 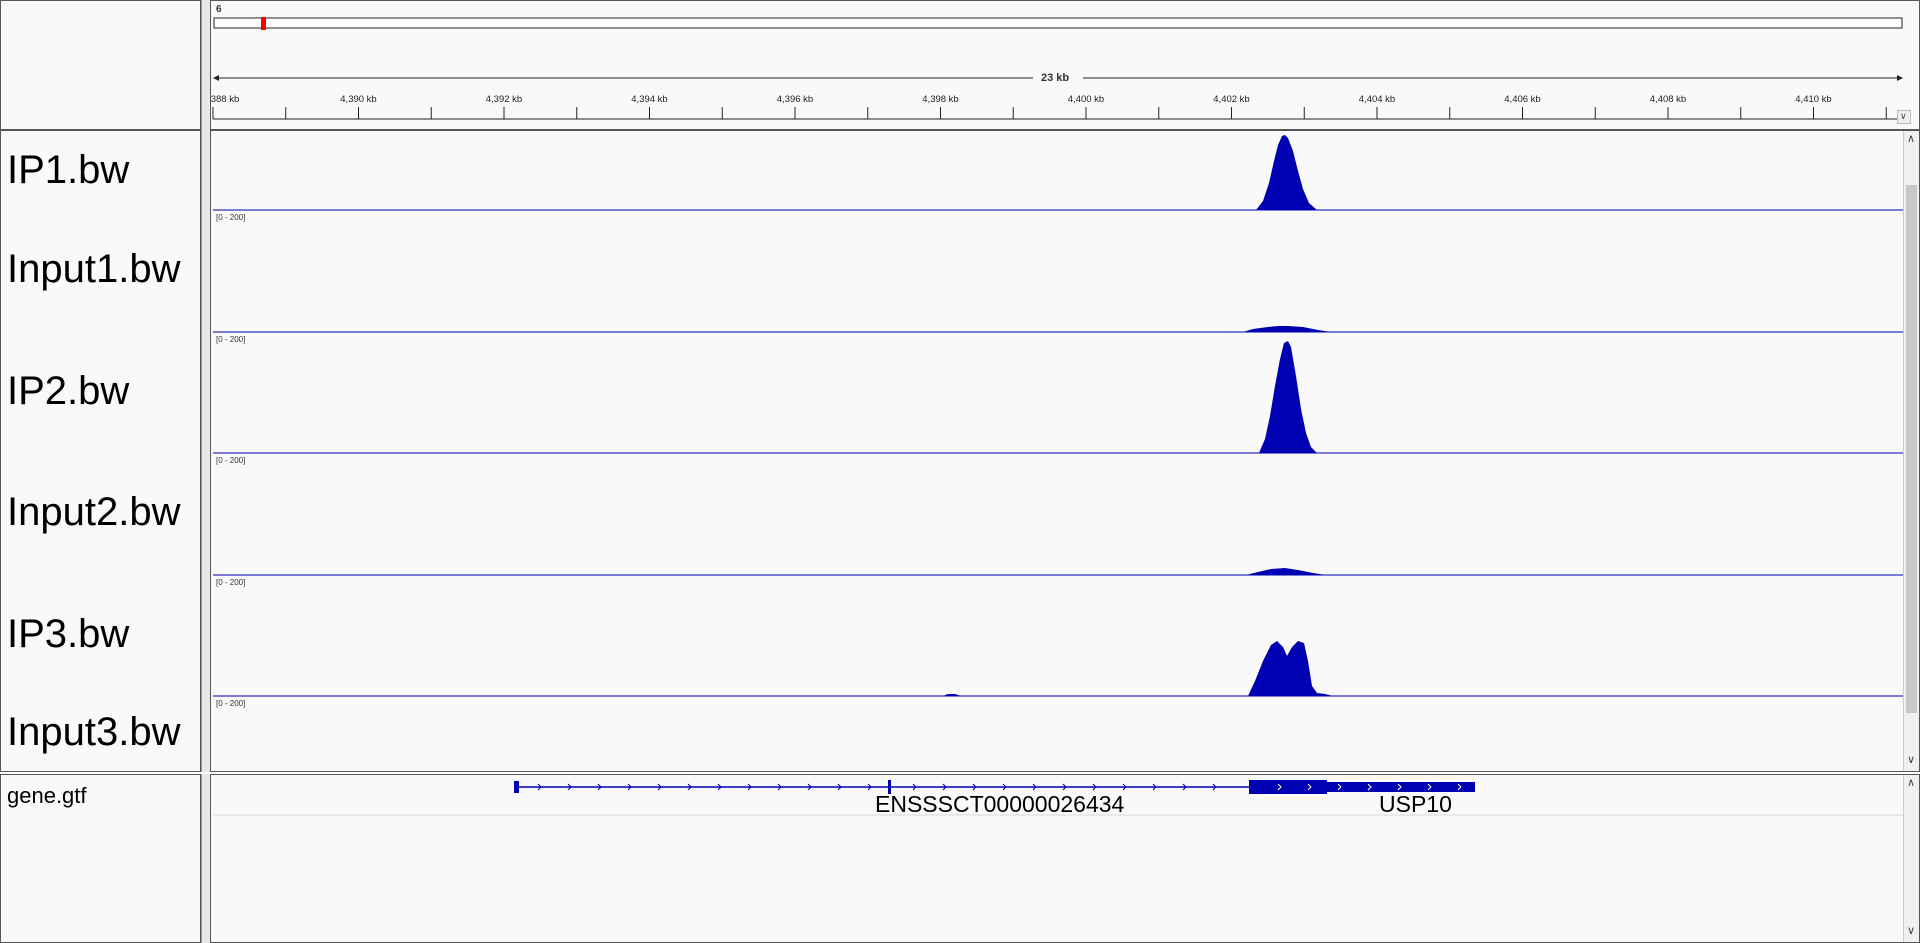 What do you see at coordinates (100, 858) in the screenshot?
I see `feature-names-panel: gene.gtf` at bounding box center [100, 858].